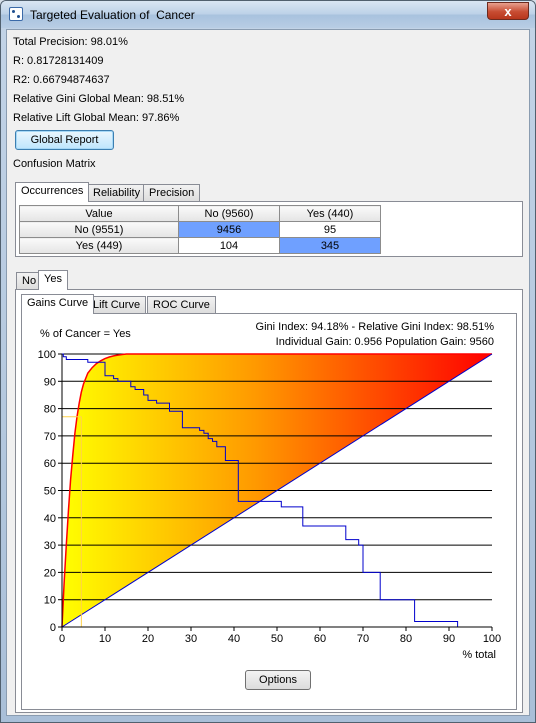 Image resolution: width=536 pixels, height=723 pixels. What do you see at coordinates (85, 334) in the screenshot?
I see `chart-title: % of Cancer = Yes` at bounding box center [85, 334].